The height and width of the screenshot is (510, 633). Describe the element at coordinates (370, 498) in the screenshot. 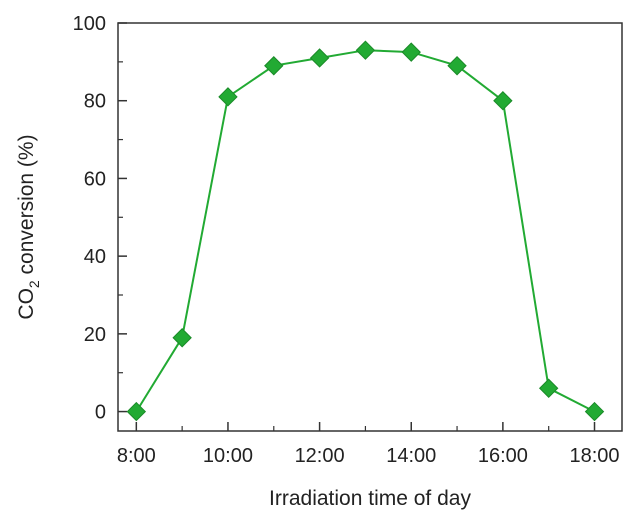

I see `x-axis-title: Irradiation time of day` at that location.